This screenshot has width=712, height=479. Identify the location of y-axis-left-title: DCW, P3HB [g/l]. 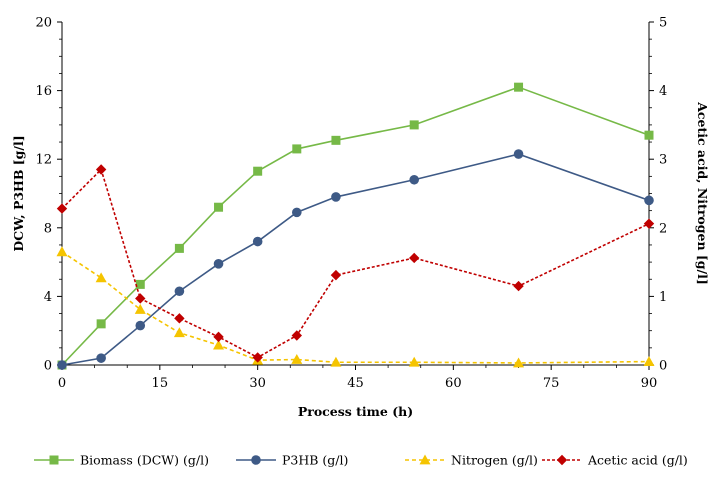
(18, 193).